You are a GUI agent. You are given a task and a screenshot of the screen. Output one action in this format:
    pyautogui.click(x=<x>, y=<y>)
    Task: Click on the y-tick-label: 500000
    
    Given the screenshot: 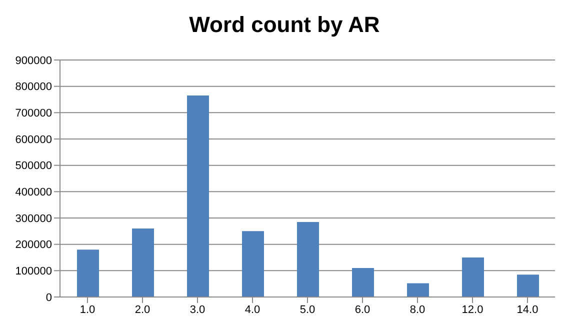 What is the action you would take?
    pyautogui.click(x=33, y=166)
    